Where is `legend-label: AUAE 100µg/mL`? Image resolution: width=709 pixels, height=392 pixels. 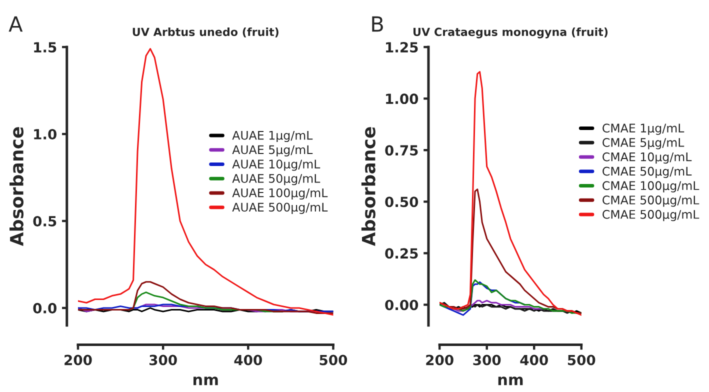
legend-label: AUAE 100µg/mL is located at coordinates (280, 194).